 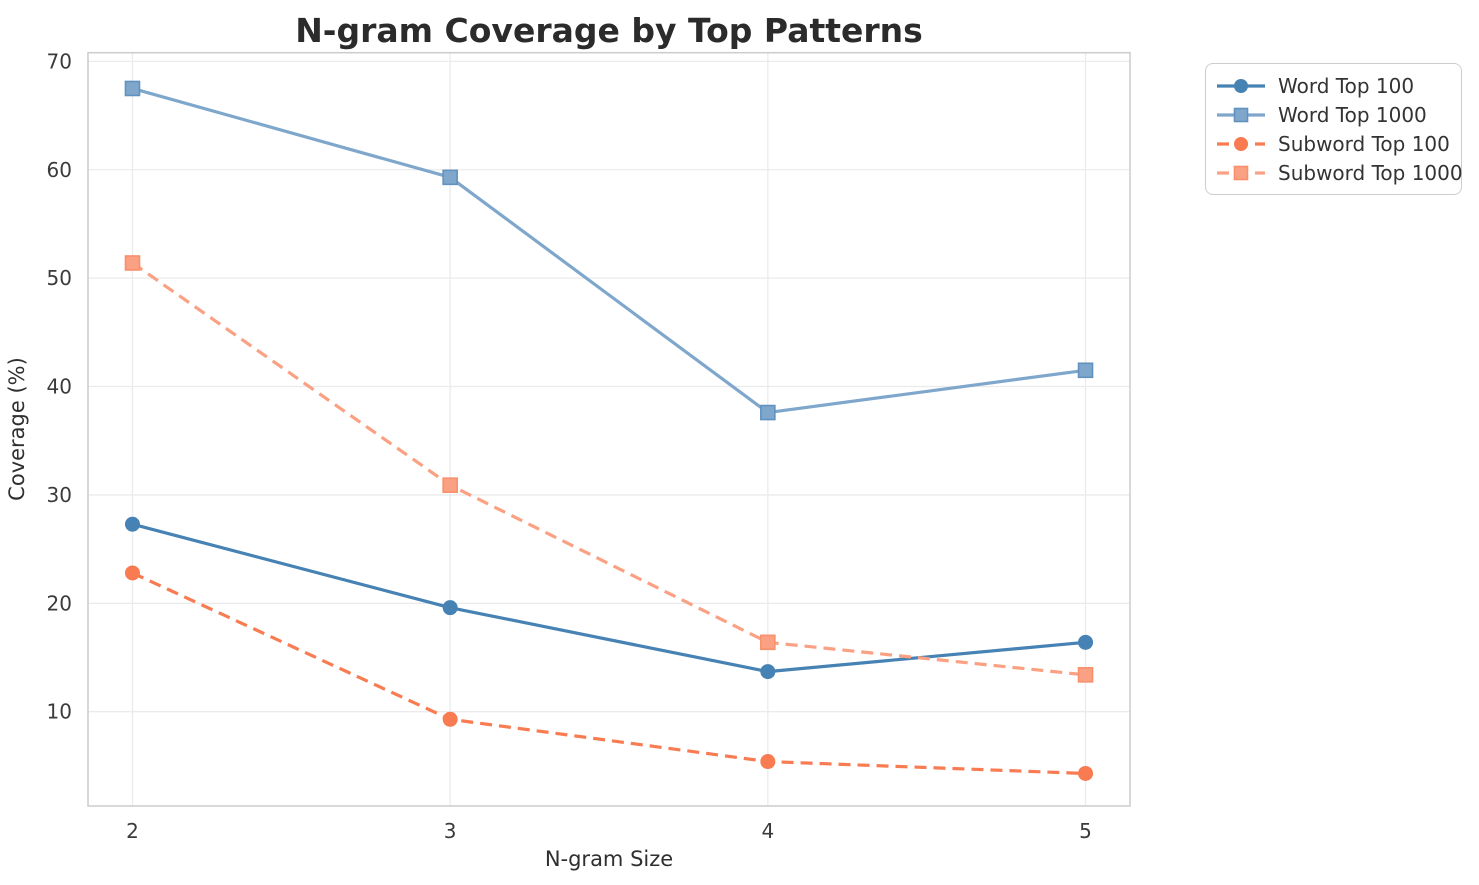 I want to click on legend-item-word-top-100: Word Top 100, so click(x=1333, y=85).